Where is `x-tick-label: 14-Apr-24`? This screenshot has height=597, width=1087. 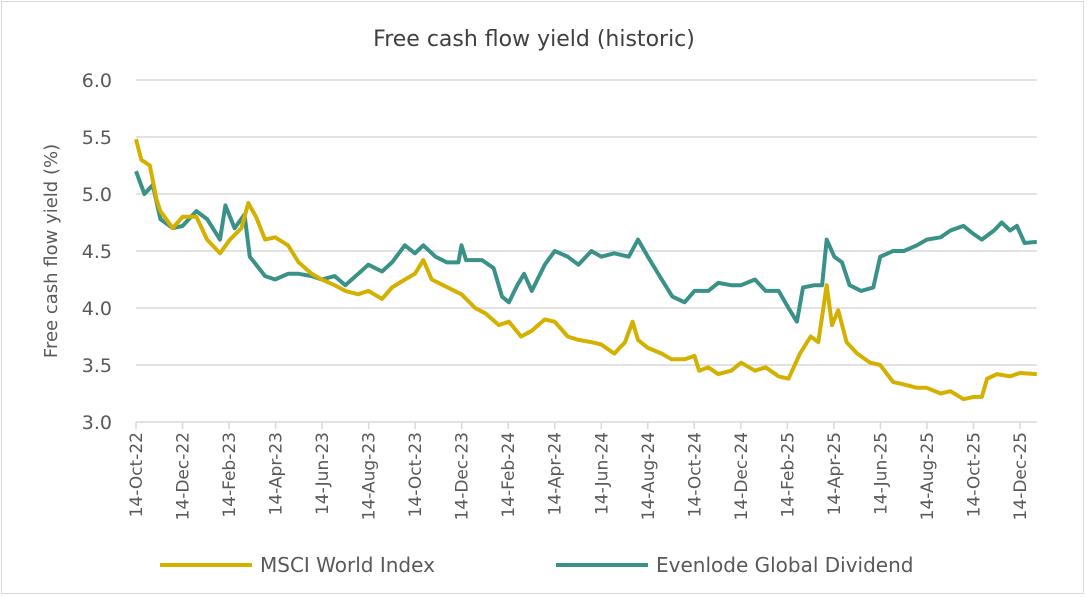
x-tick-label: 14-Apr-24 is located at coordinates (556, 473).